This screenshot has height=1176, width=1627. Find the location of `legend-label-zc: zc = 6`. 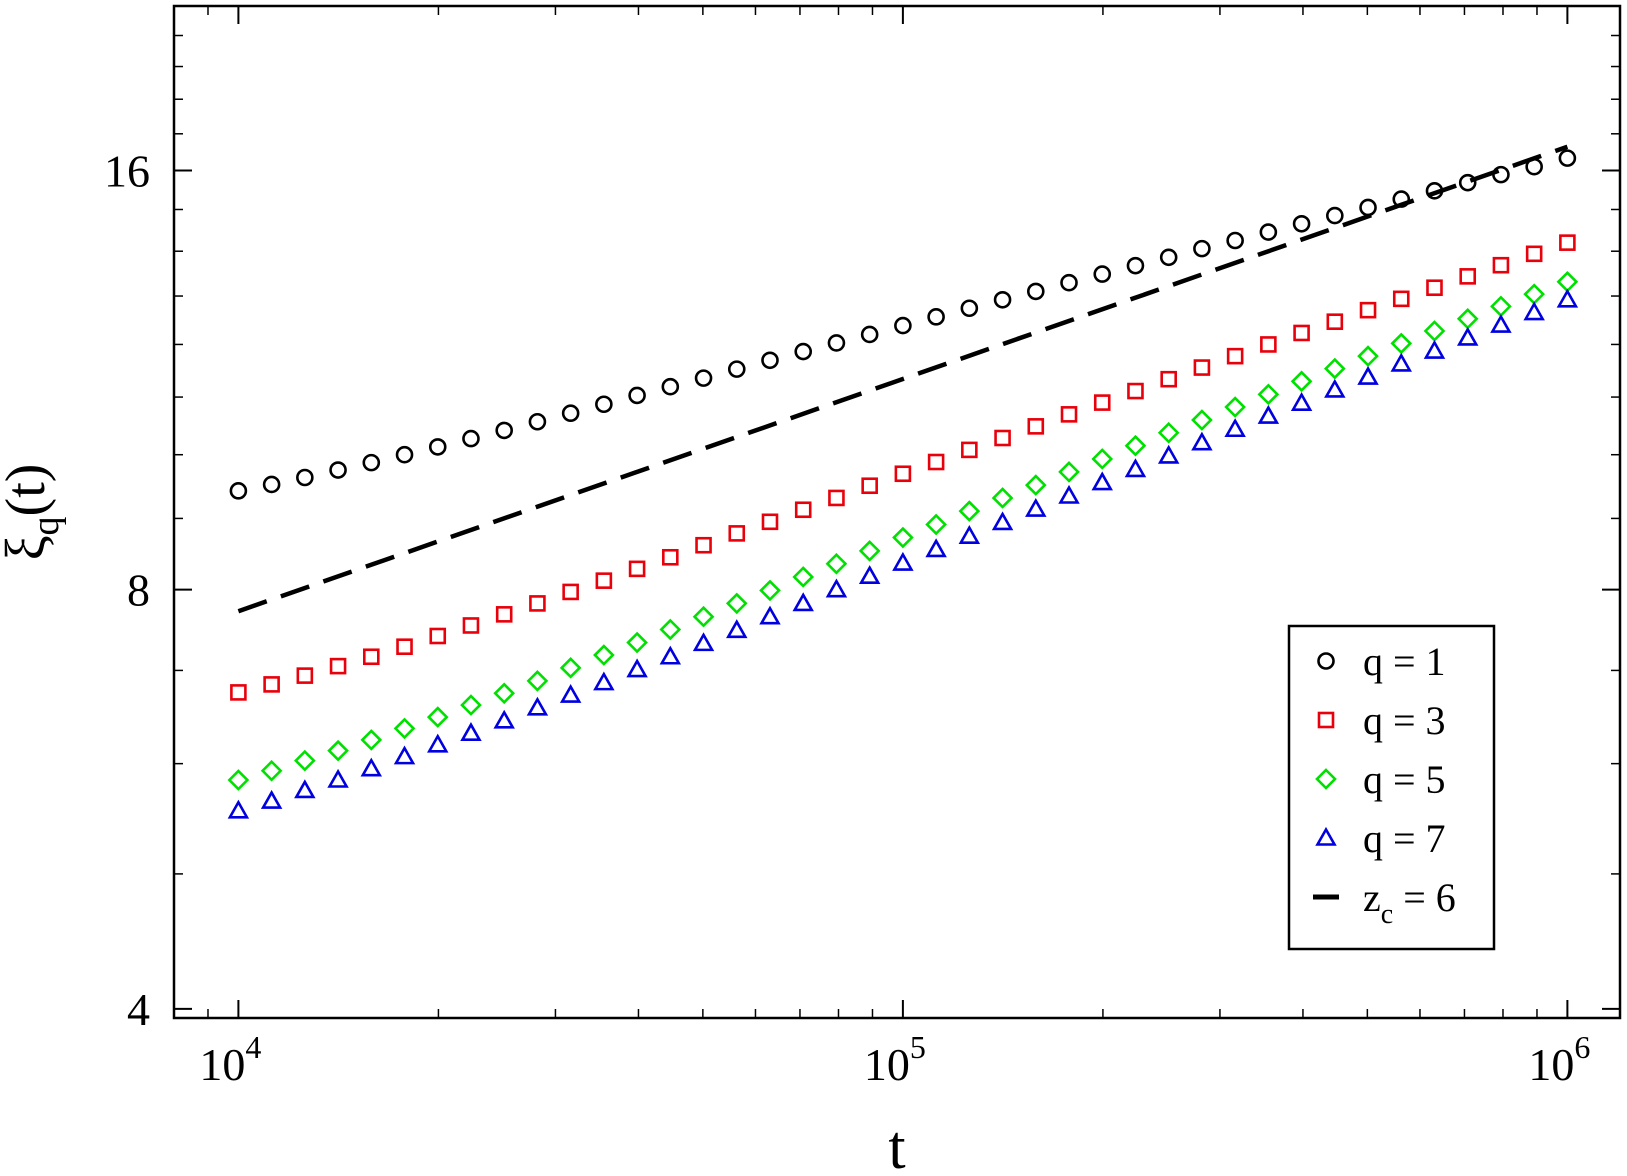

legend-label-zc: zc = 6 is located at coordinates (1409, 902).